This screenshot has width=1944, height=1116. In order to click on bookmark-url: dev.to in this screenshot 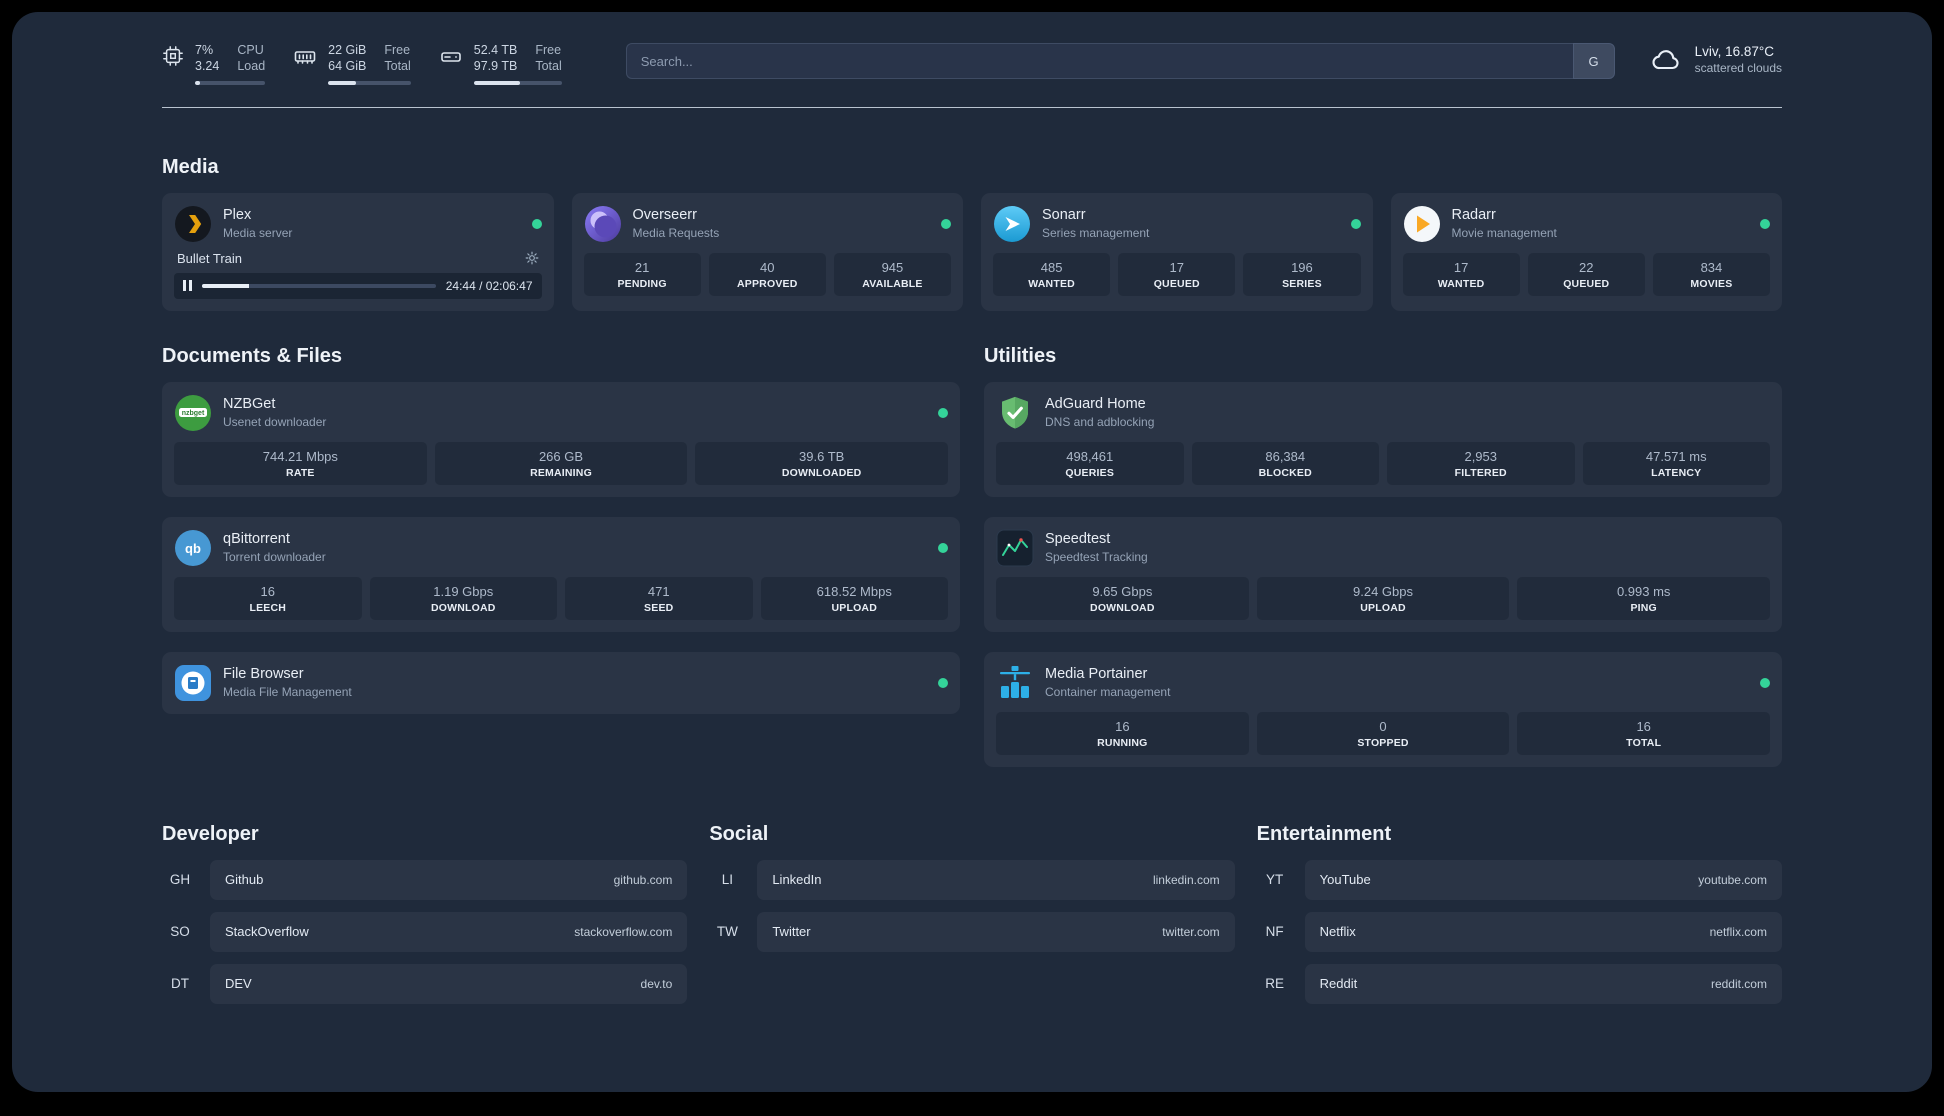, I will do `click(656, 983)`.